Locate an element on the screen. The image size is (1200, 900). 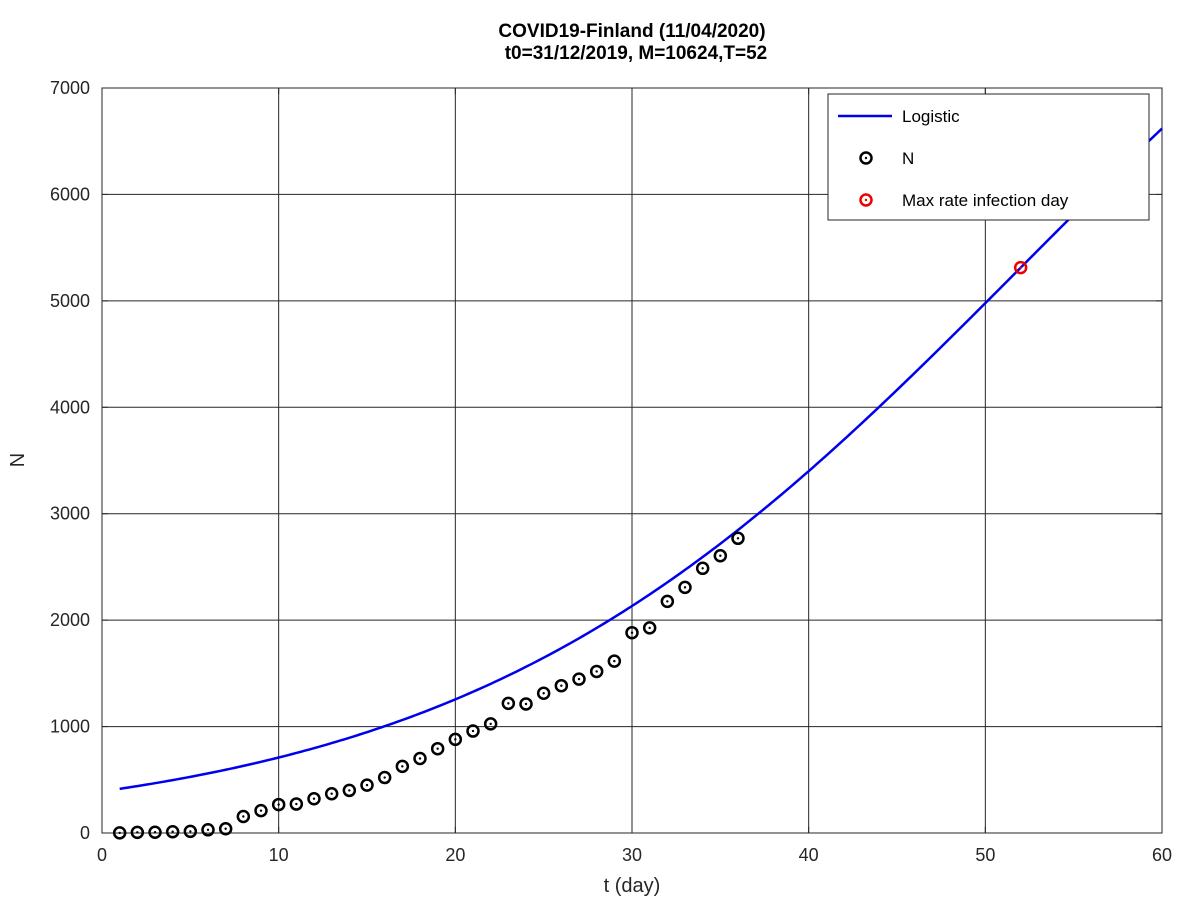
x-tick-label: 50 is located at coordinates (985, 855).